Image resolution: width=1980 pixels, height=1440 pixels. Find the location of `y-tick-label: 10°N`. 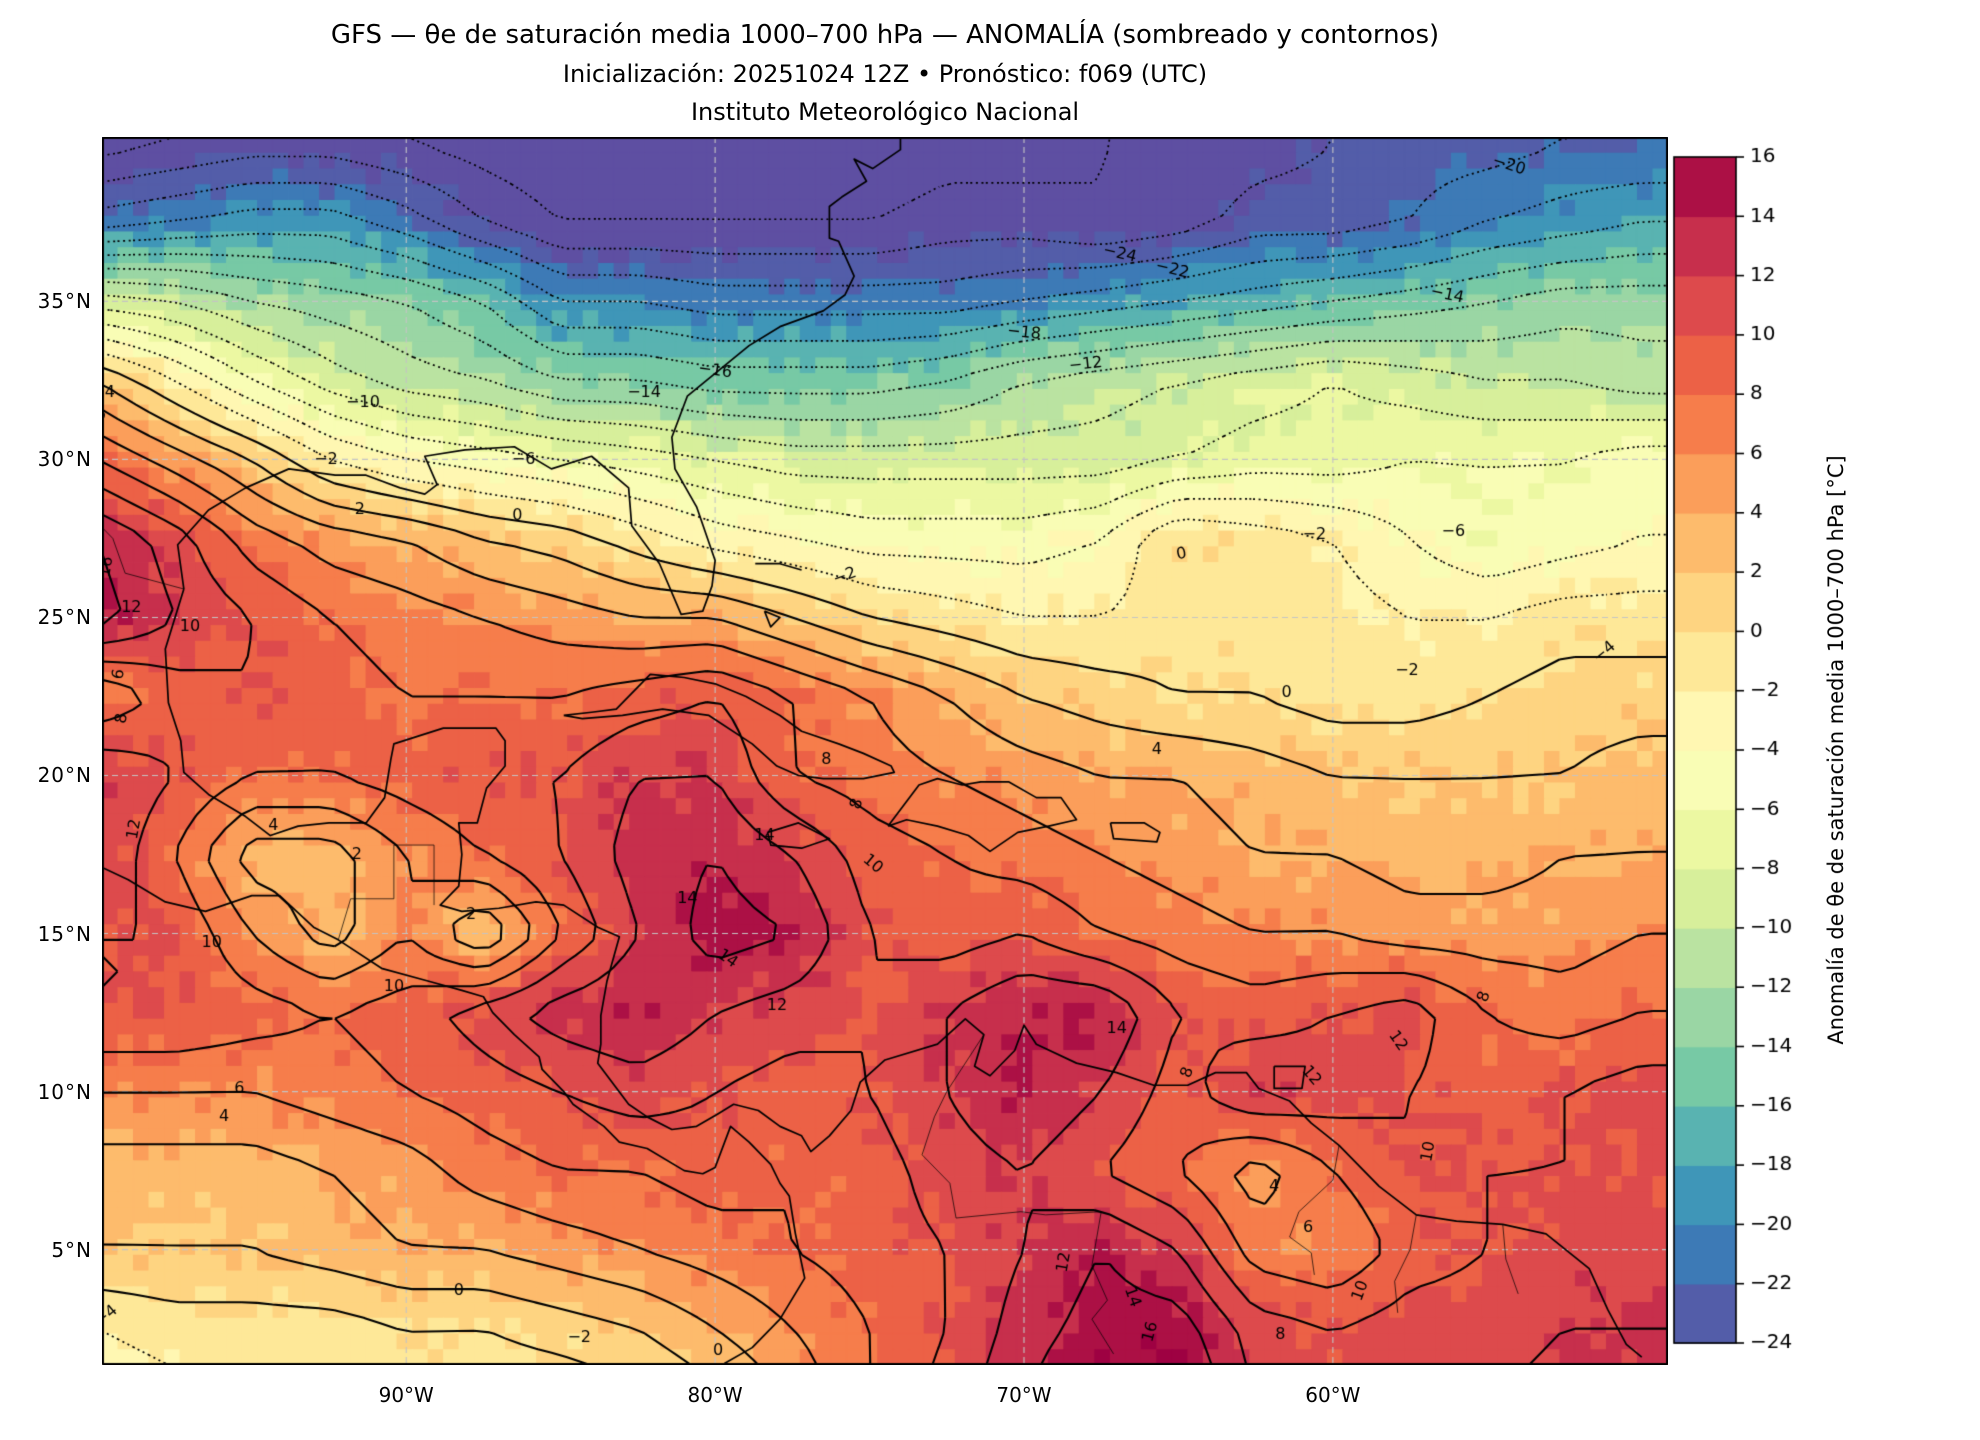

y-tick-label: 10°N is located at coordinates (64, 1091).